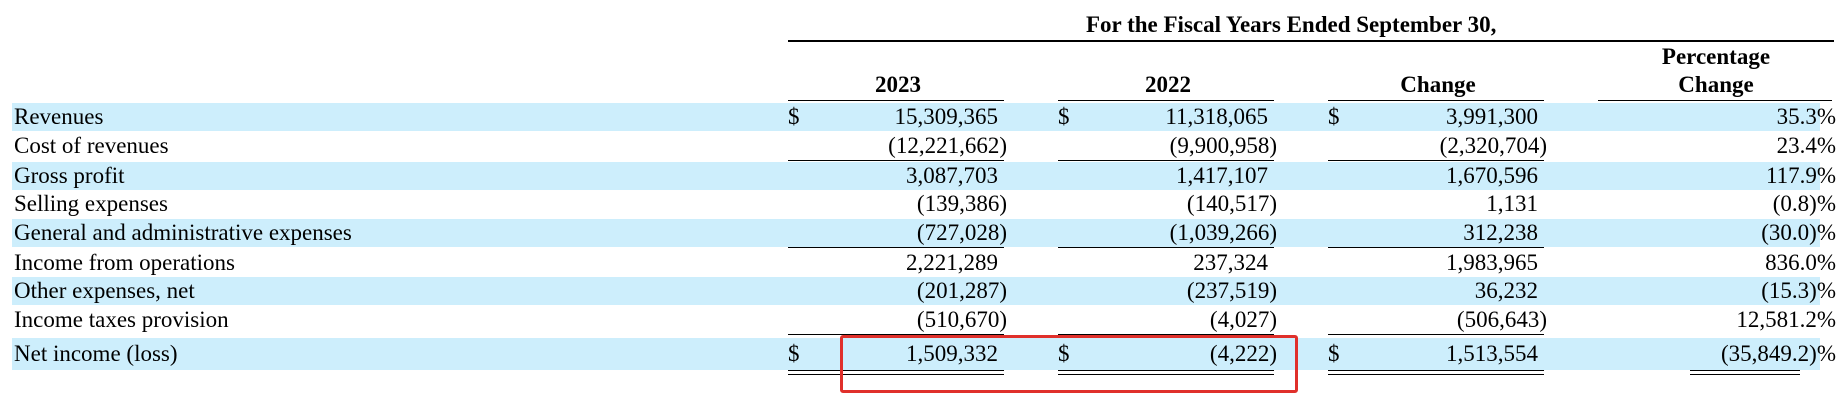 The image size is (1842, 406). I want to click on value-2022: (1,039,266), so click(1223, 232).